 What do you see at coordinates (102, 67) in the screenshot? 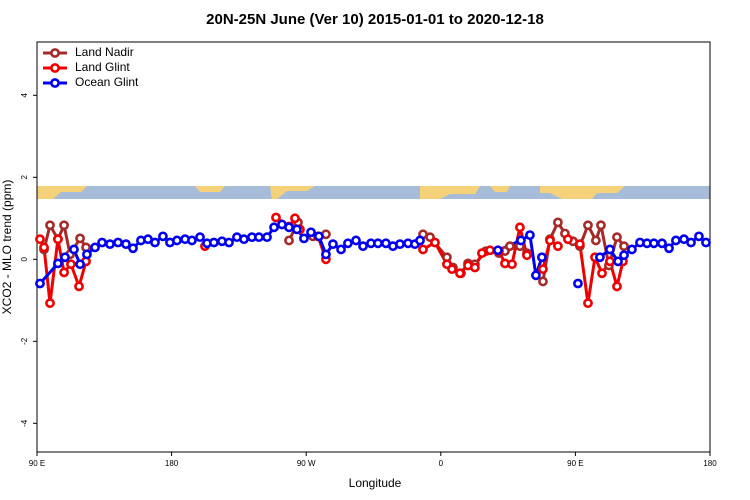
I see `legend-label: Land Glint` at bounding box center [102, 67].